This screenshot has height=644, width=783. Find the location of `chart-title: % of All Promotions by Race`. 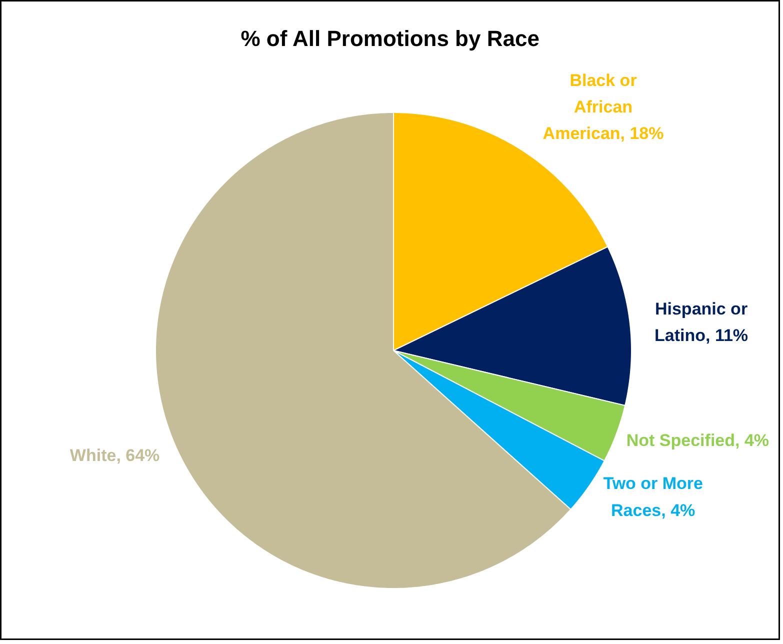

chart-title: % of All Promotions by Race is located at coordinates (390, 38).